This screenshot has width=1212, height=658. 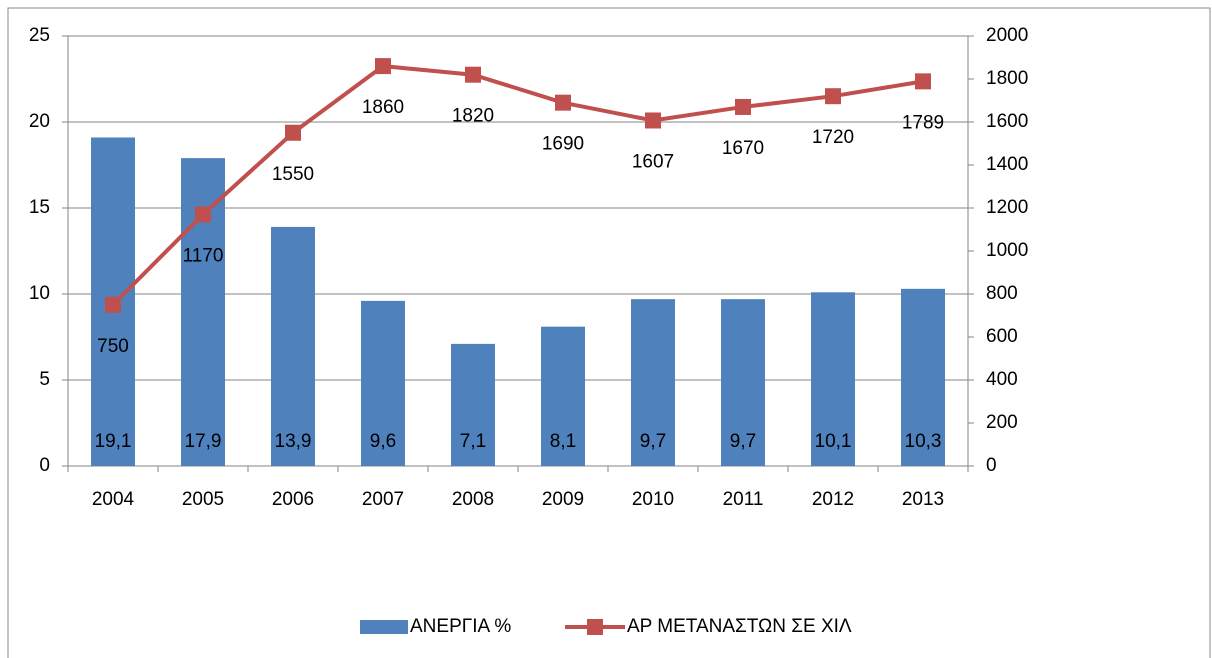 What do you see at coordinates (743, 148) in the screenshot?
I see `line-value-label: 1670` at bounding box center [743, 148].